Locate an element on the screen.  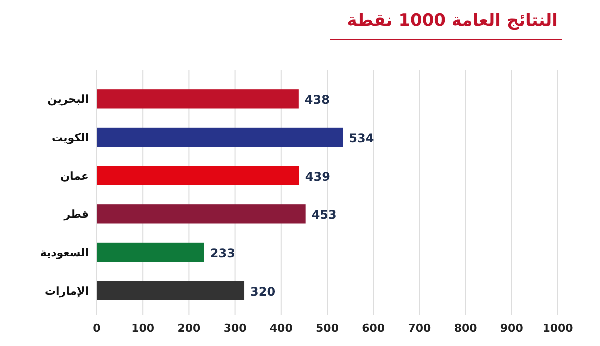
data-label: 233 is located at coordinates (223, 253).